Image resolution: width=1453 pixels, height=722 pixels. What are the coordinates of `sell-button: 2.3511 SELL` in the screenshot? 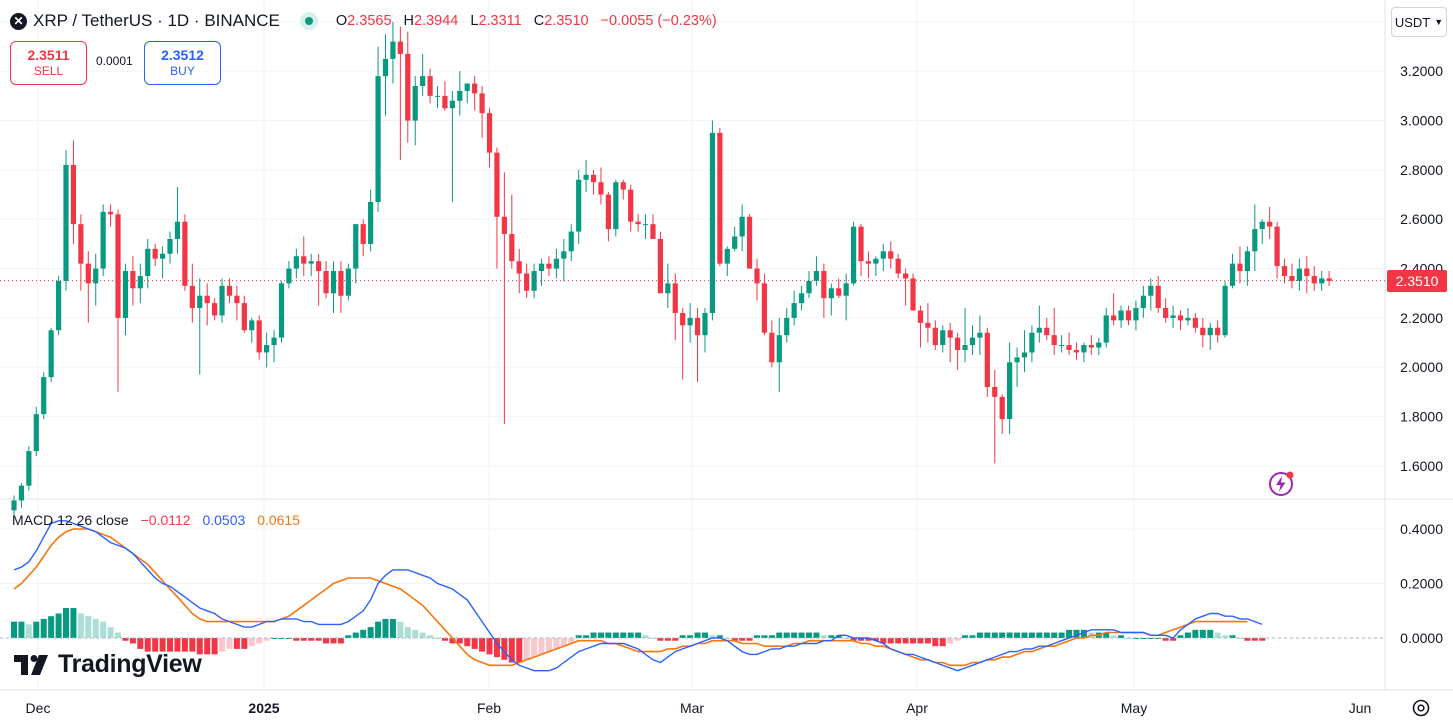 It's located at (48, 63).